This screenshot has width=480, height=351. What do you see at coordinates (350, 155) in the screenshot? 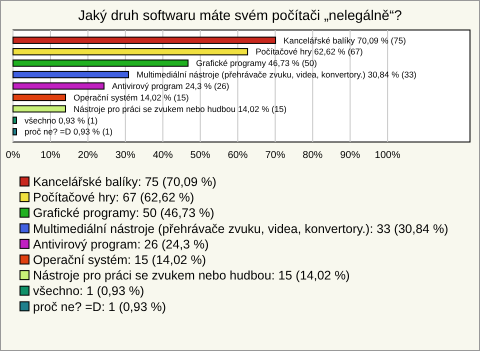
I see `x-tick-label: 90%` at bounding box center [350, 155].